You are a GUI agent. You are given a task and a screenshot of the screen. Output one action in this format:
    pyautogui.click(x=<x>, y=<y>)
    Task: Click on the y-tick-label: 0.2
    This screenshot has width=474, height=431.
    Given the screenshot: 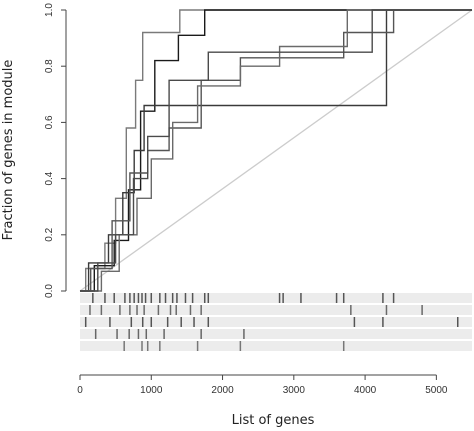 What is the action you would take?
    pyautogui.click(x=49, y=234)
    